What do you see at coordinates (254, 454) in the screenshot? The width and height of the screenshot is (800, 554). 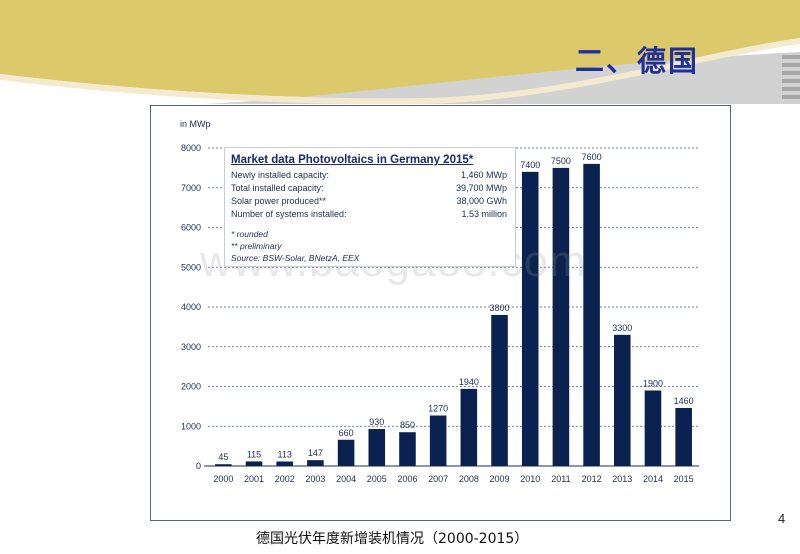 I see `data-label: 115` at bounding box center [254, 454].